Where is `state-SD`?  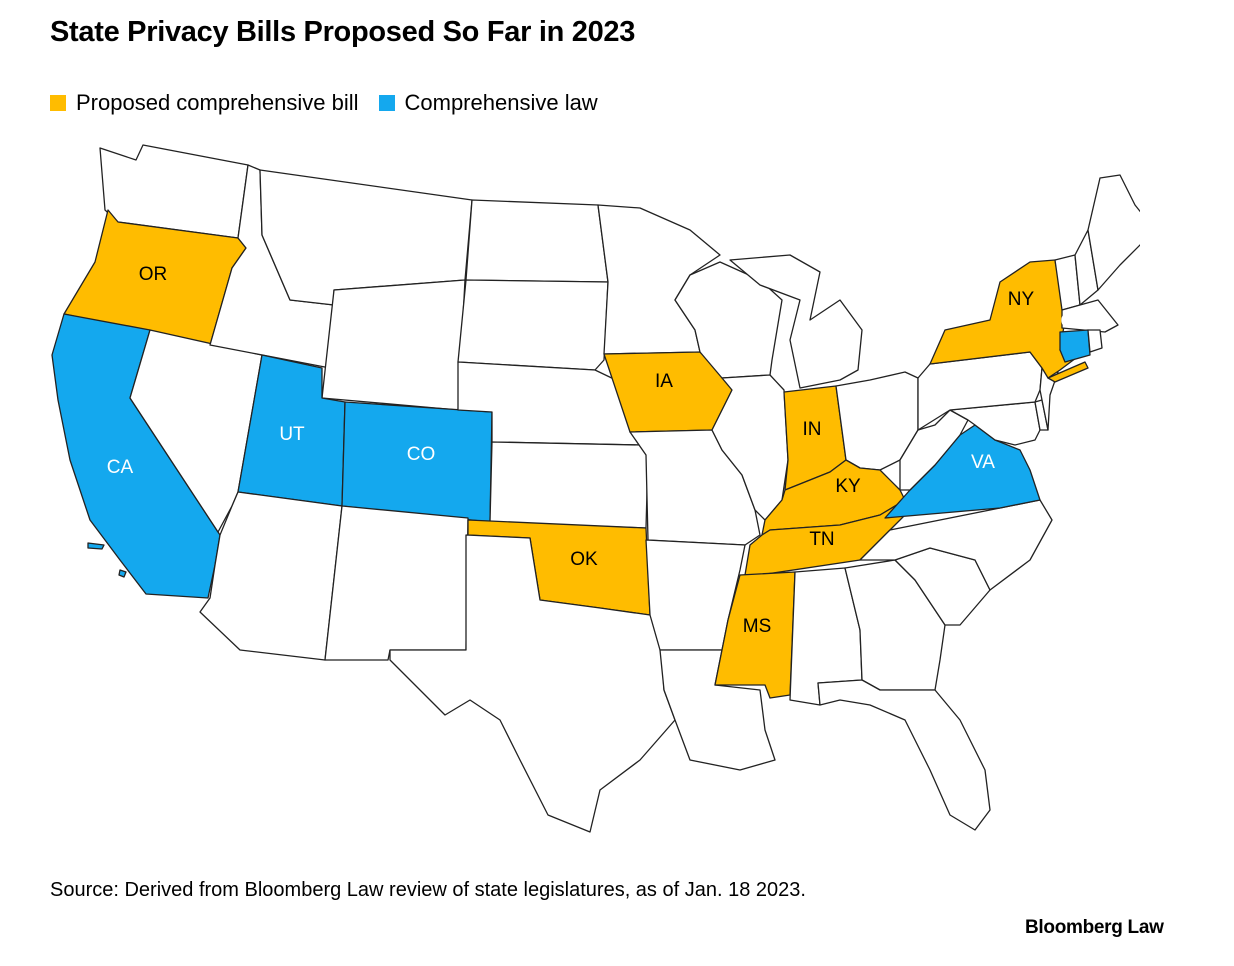 state-SD is located at coordinates (533, 325).